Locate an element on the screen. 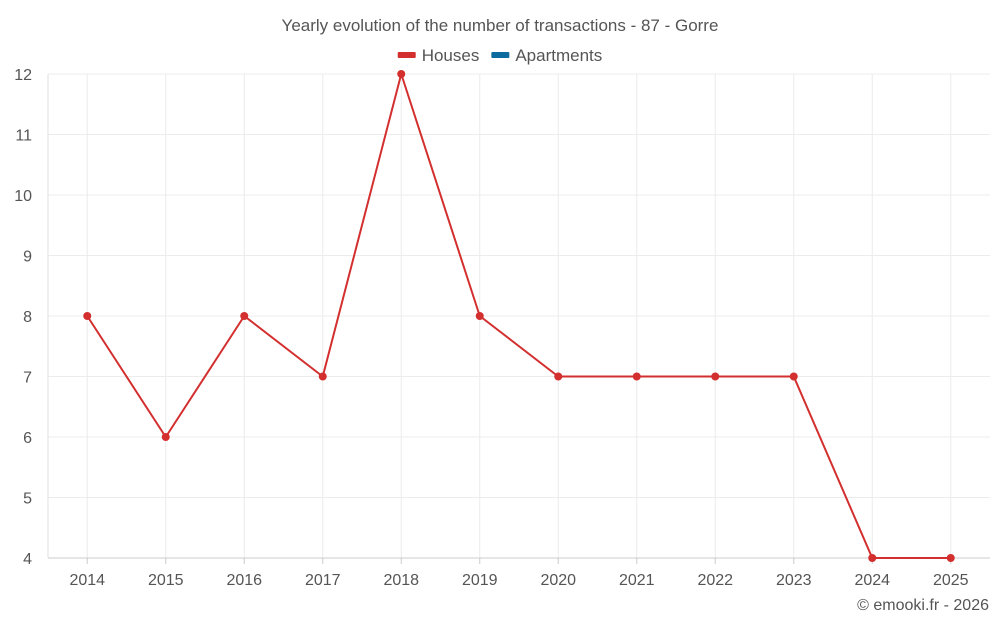  x-tick-label: 2017 is located at coordinates (323, 580).